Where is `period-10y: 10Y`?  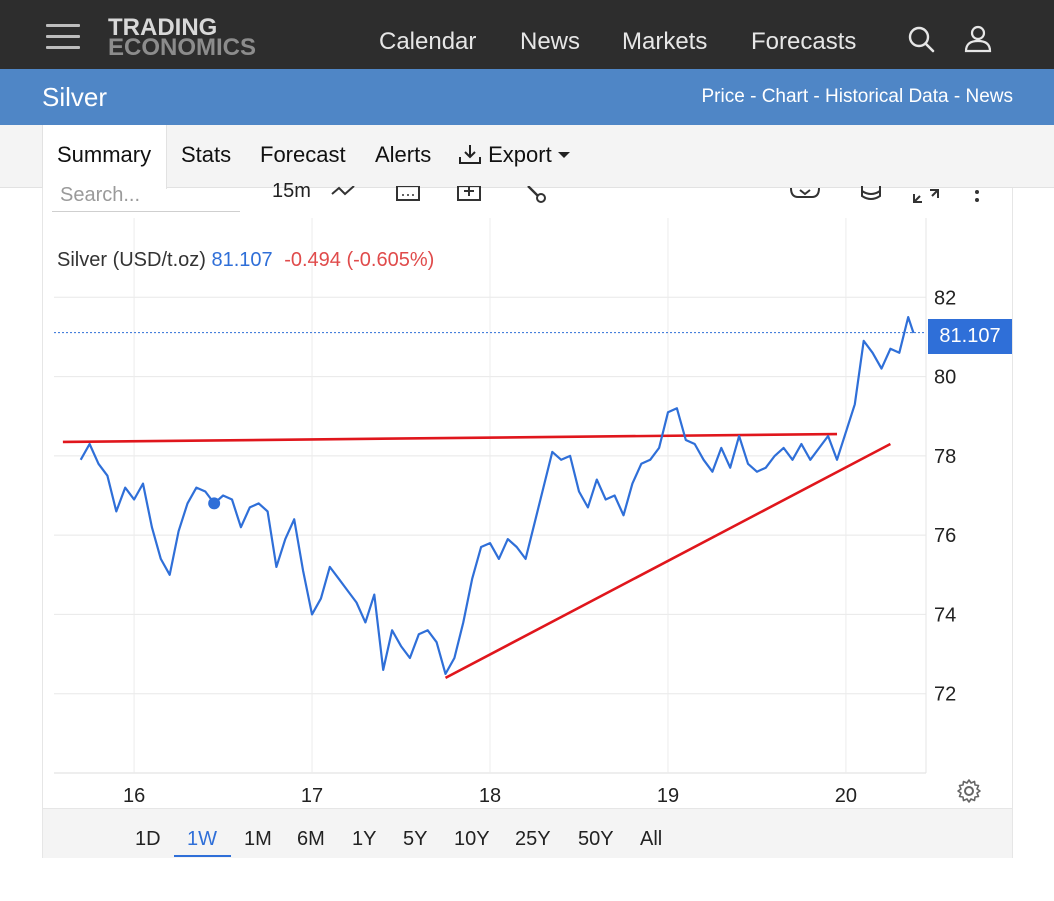
period-10y: 10Y is located at coordinates (472, 839).